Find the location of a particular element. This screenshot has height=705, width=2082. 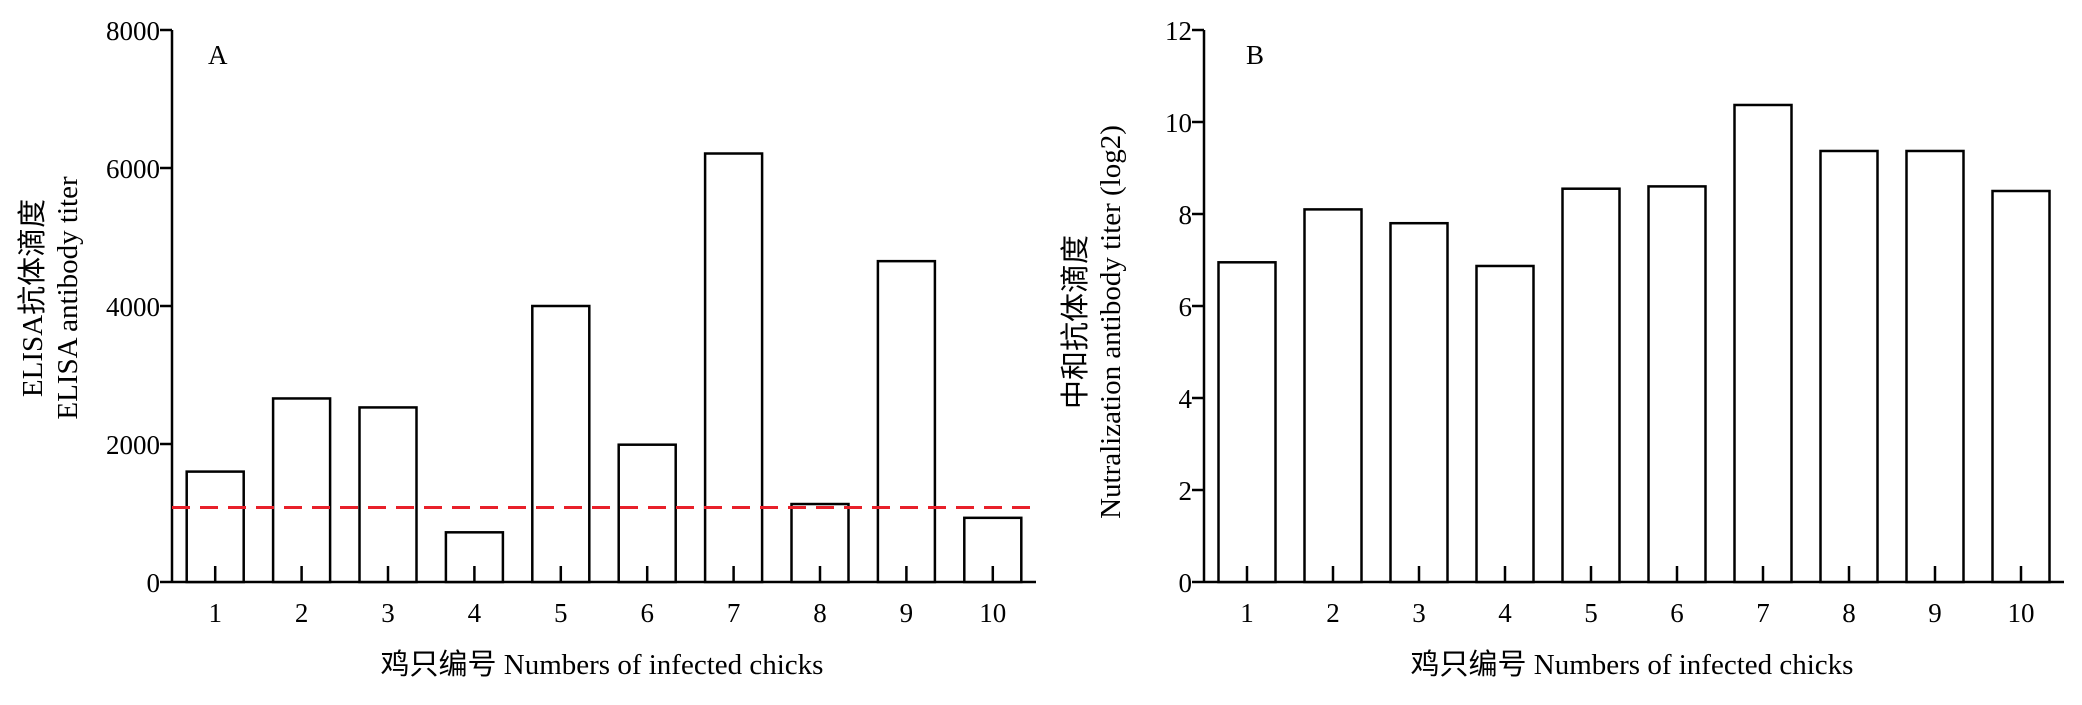

panel-label-a: A is located at coordinates (218, 55).